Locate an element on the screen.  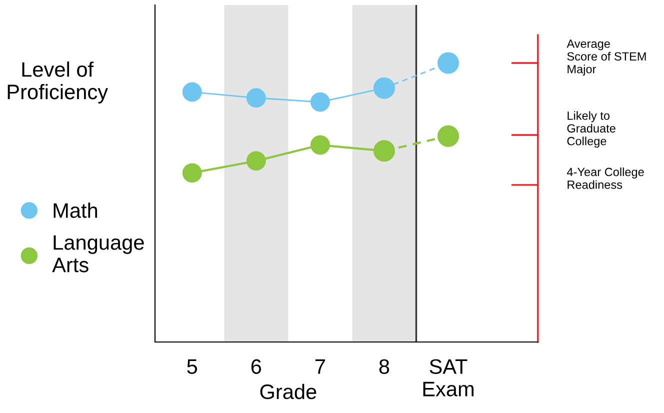
x-axis-title: Grade is located at coordinates (288, 392).